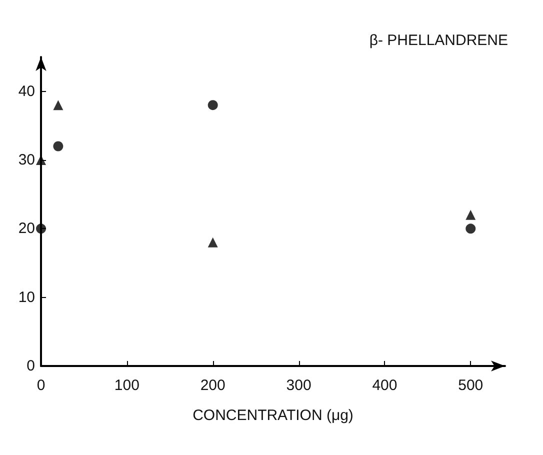 The image size is (543, 455). Describe the element at coordinates (299, 385) in the screenshot. I see `x-tick-label: 300` at that location.